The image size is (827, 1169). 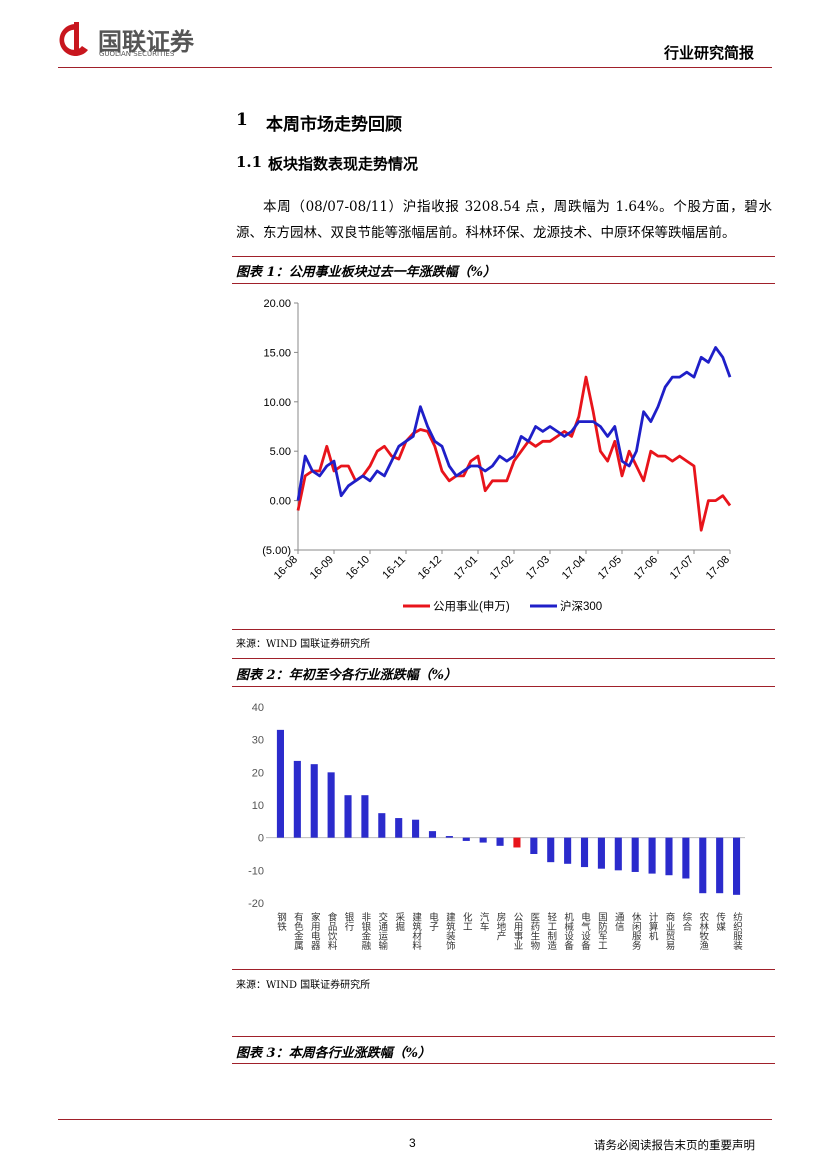 What do you see at coordinates (343, 164) in the screenshot?
I see `subsection-title: 板块指数表现走势情况` at bounding box center [343, 164].